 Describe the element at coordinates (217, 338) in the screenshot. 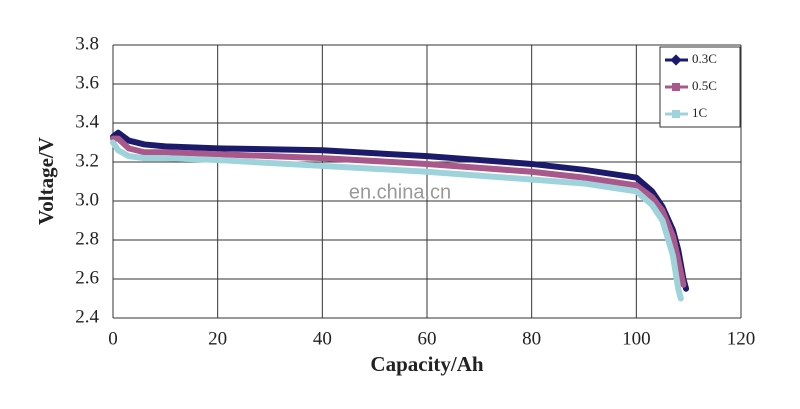

I see `x-tick-label: 20` at that location.